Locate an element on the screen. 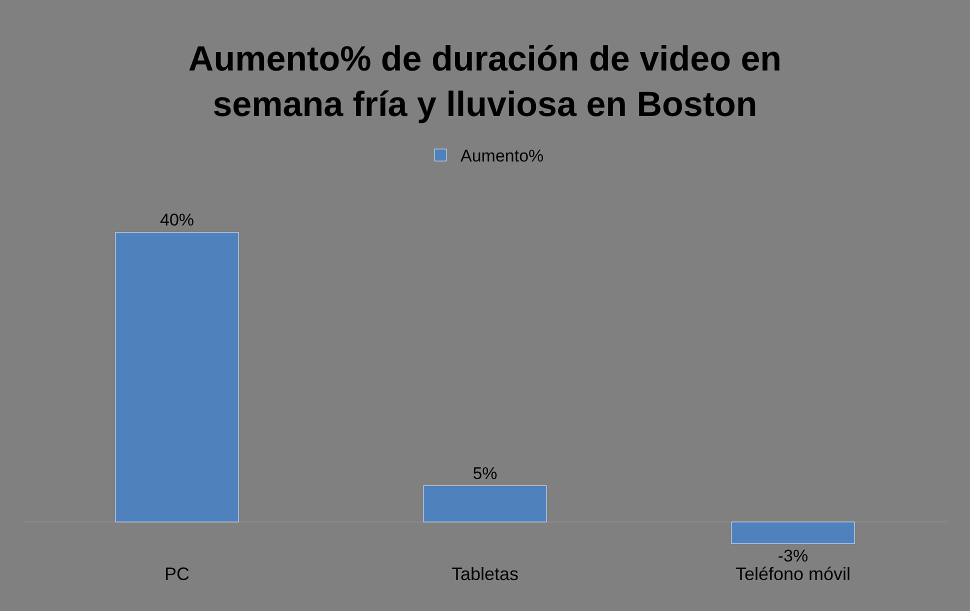 The width and height of the screenshot is (970, 611). data-label: 40% is located at coordinates (177, 220).